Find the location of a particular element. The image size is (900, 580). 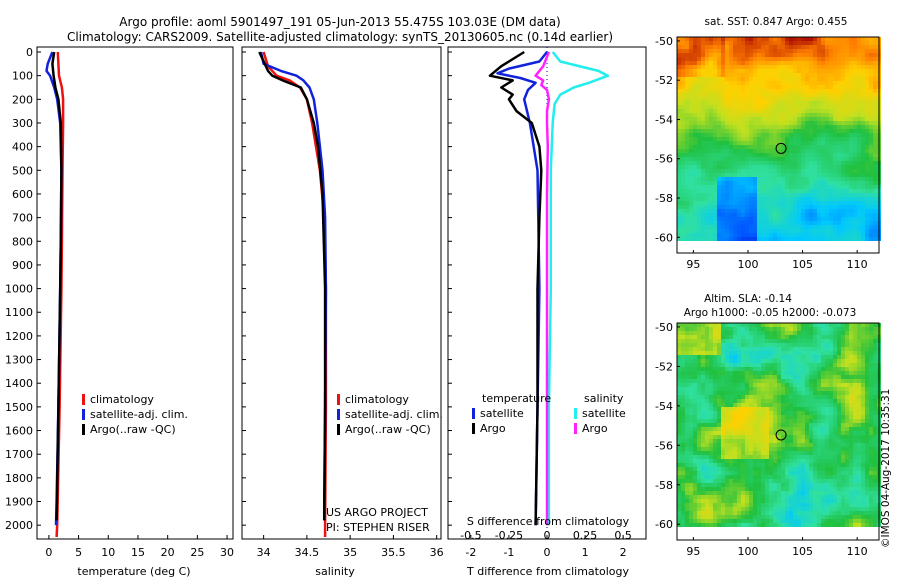

lat-tick-label: -58 is located at coordinates (664, 198).